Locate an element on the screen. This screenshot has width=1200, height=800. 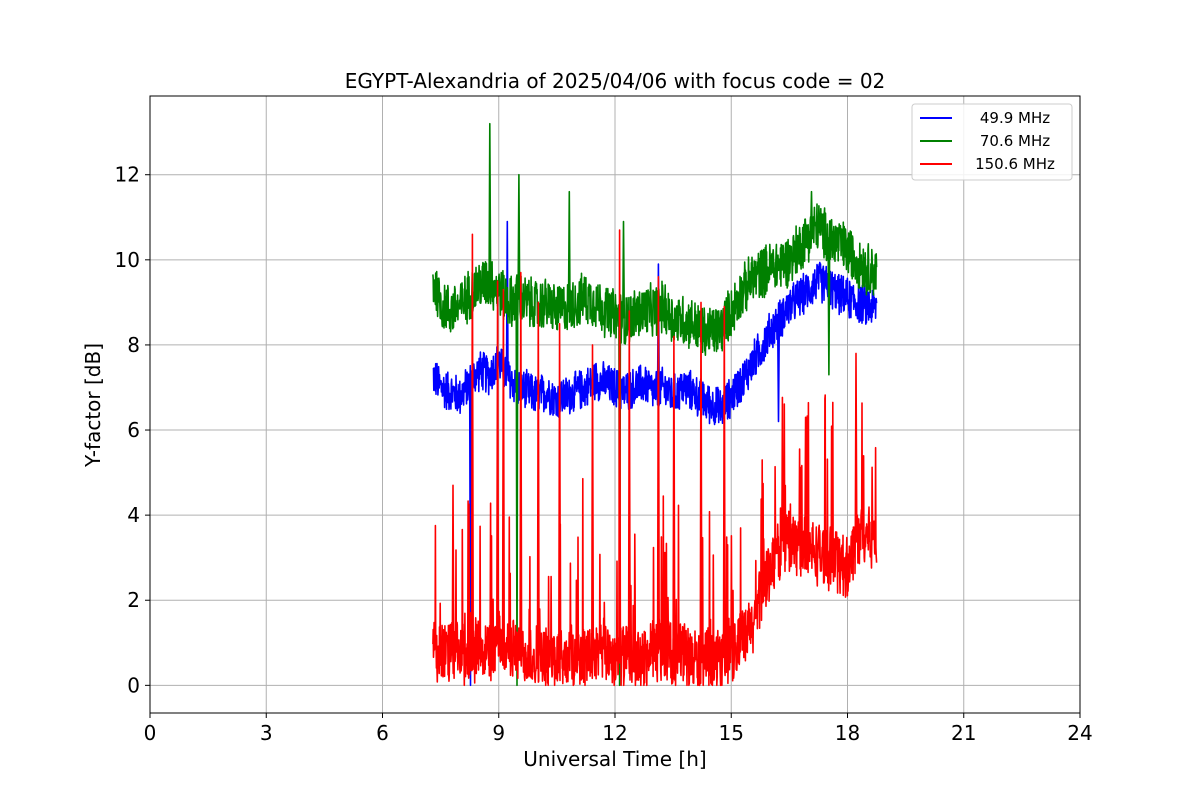
y-tick-label-0: 0 is located at coordinates (133, 685).